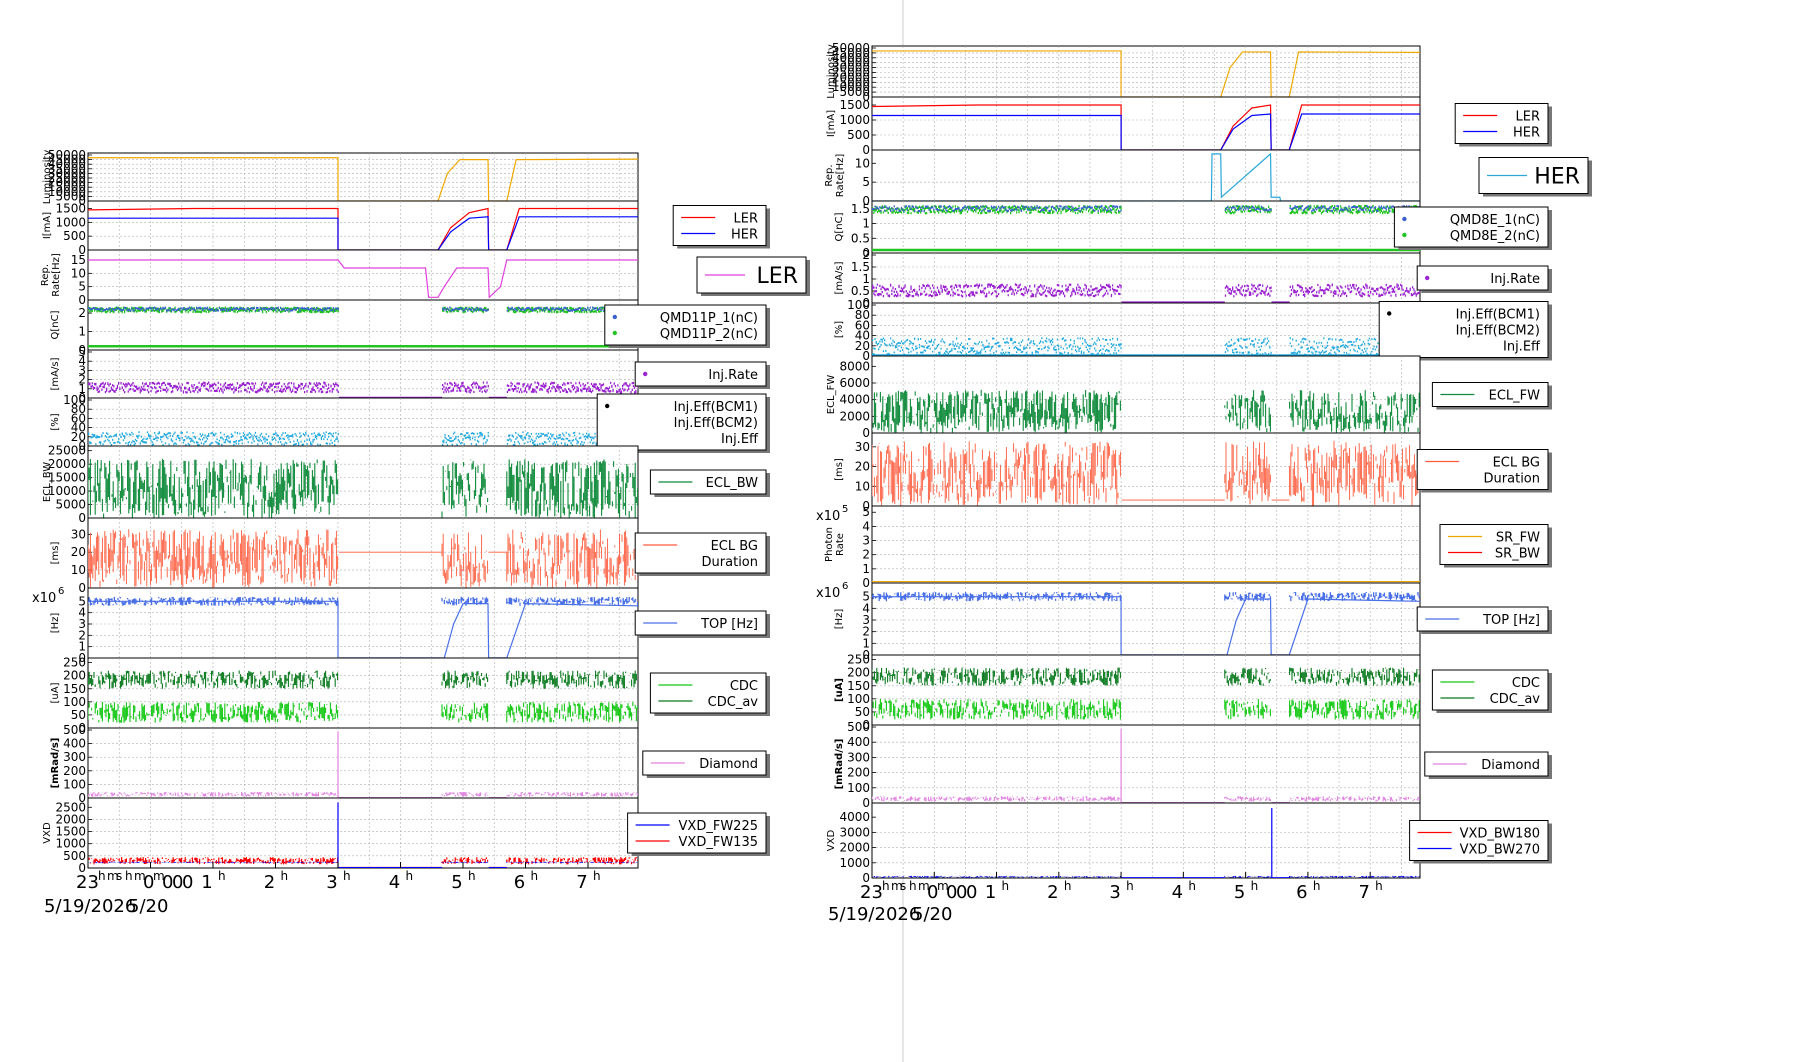 Image resolution: width=1806 pixels, height=1062 pixels. Describe the element at coordinates (1500, 850) in the screenshot. I see `legend-label: VXD_BW270` at that location.